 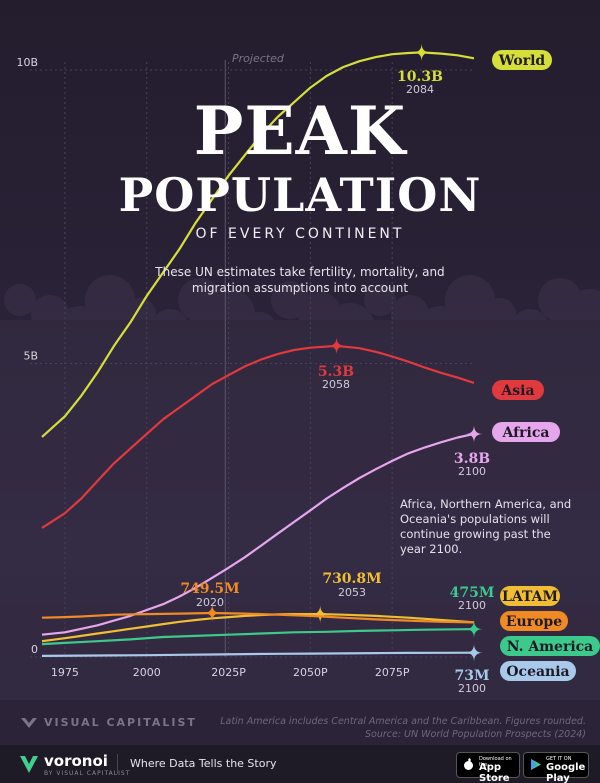 What do you see at coordinates (210, 602) in the screenshot?
I see `peak-year-label: 2020` at bounding box center [210, 602].